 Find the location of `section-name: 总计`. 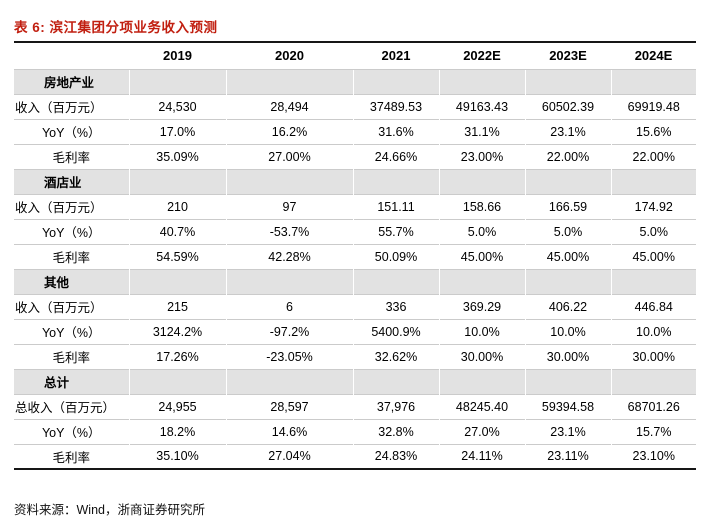

section-name: 总计 is located at coordinates (71, 381).